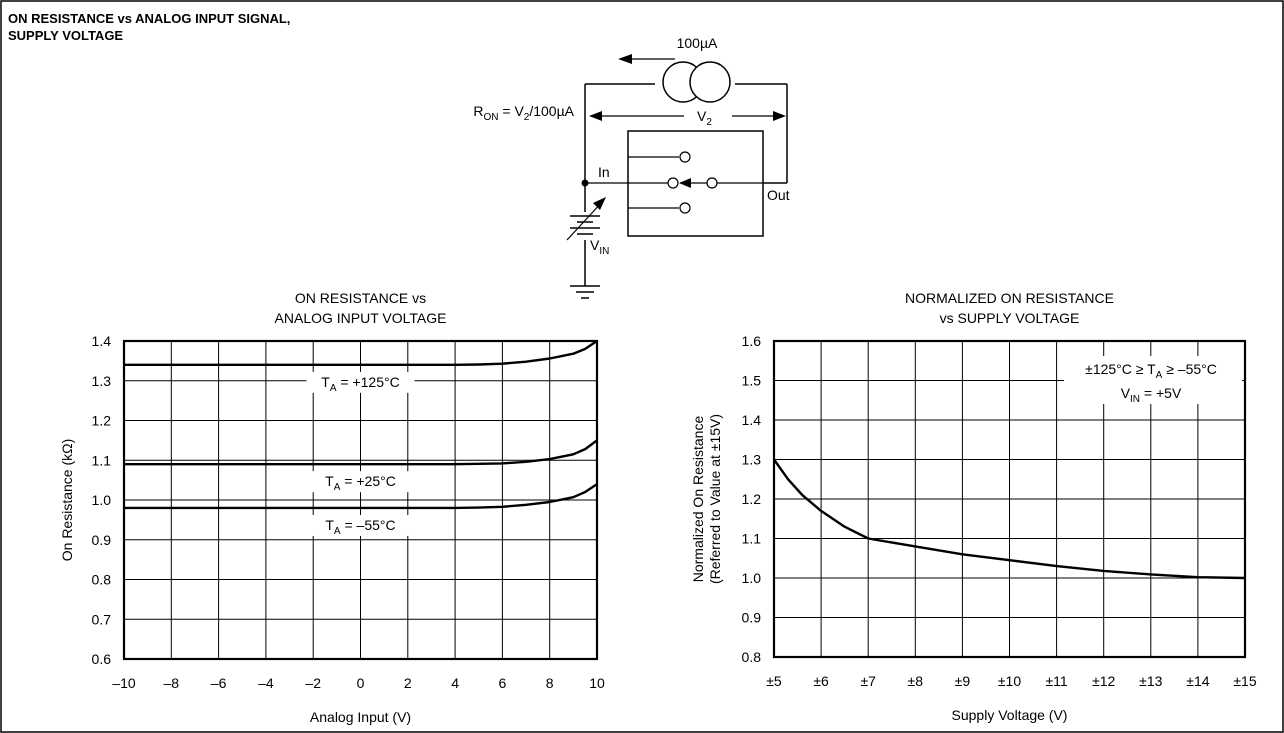 This screenshot has height=733, width=1284. What do you see at coordinates (963, 681) in the screenshot?
I see `x-tick-label: ±9` at bounding box center [963, 681].